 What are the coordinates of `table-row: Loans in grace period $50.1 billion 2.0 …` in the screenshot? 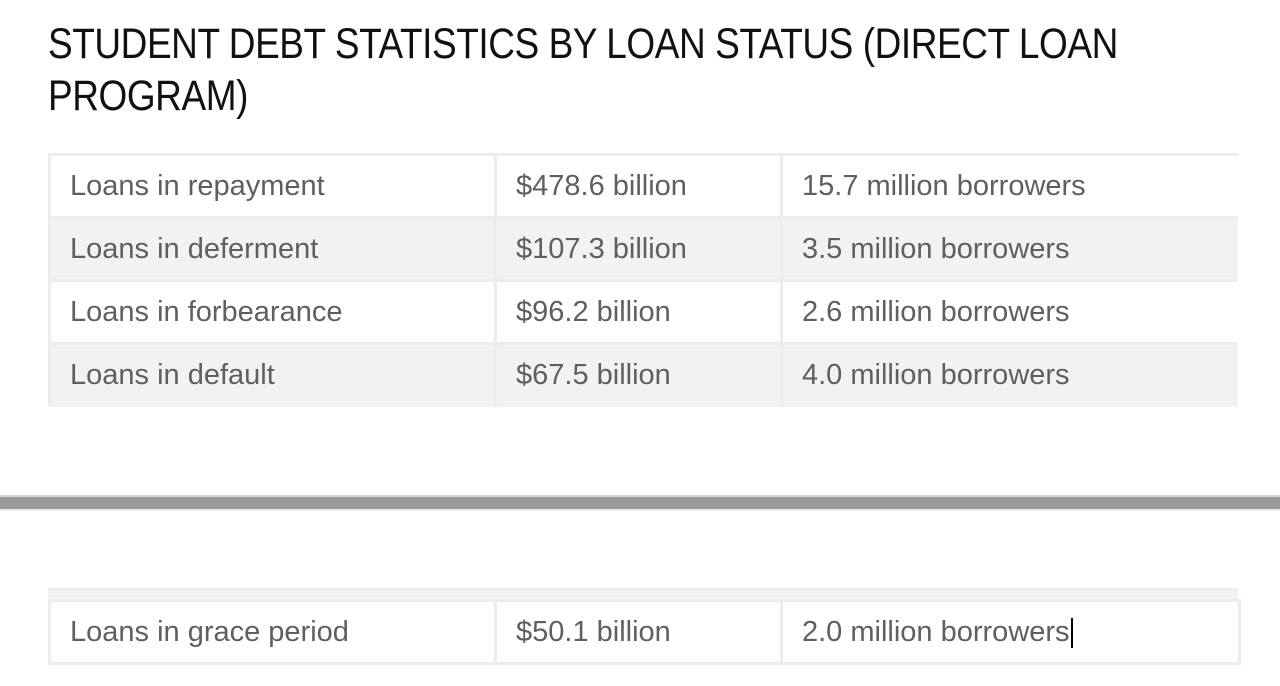 It's located at (644, 632).